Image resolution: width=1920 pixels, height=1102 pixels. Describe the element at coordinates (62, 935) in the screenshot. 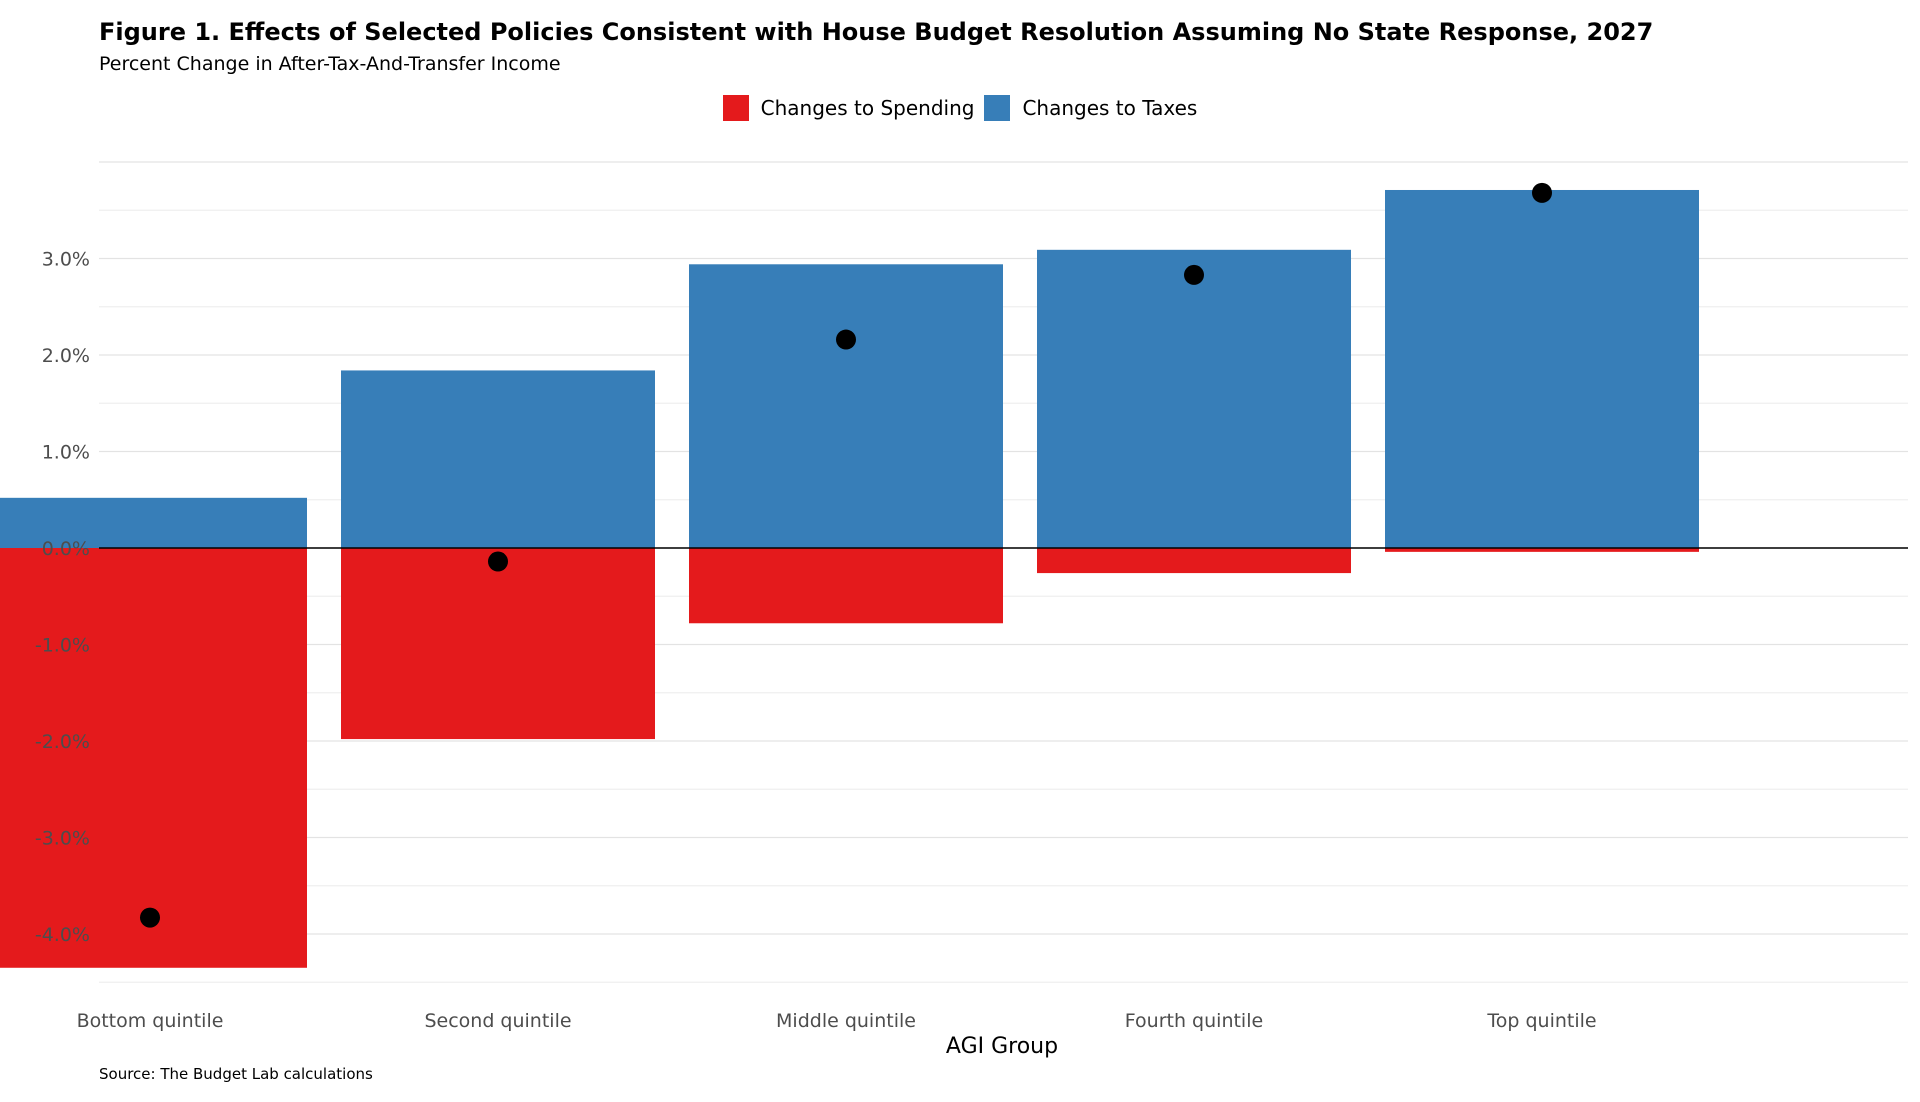

I see `y-tick-label: -4.0%` at that location.